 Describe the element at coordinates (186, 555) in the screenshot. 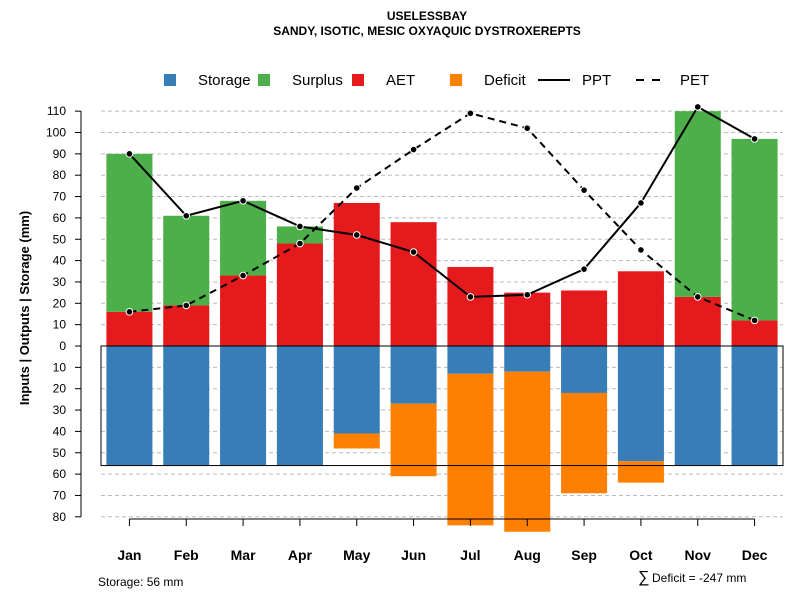

I see `x-tick-label: Feb` at that location.